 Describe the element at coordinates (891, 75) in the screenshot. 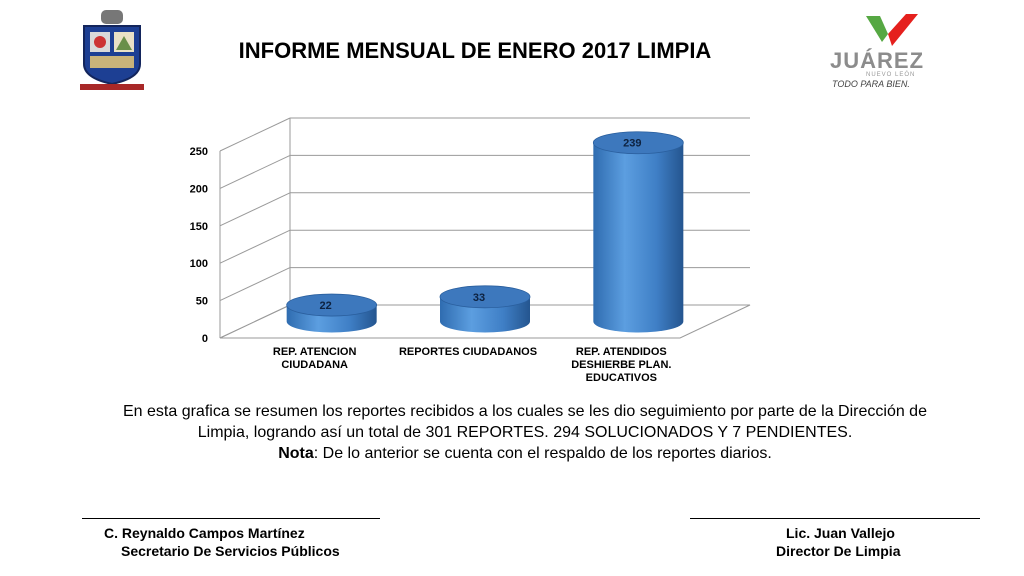

I see `logo-subtitle: NUEVO LEÓN` at that location.